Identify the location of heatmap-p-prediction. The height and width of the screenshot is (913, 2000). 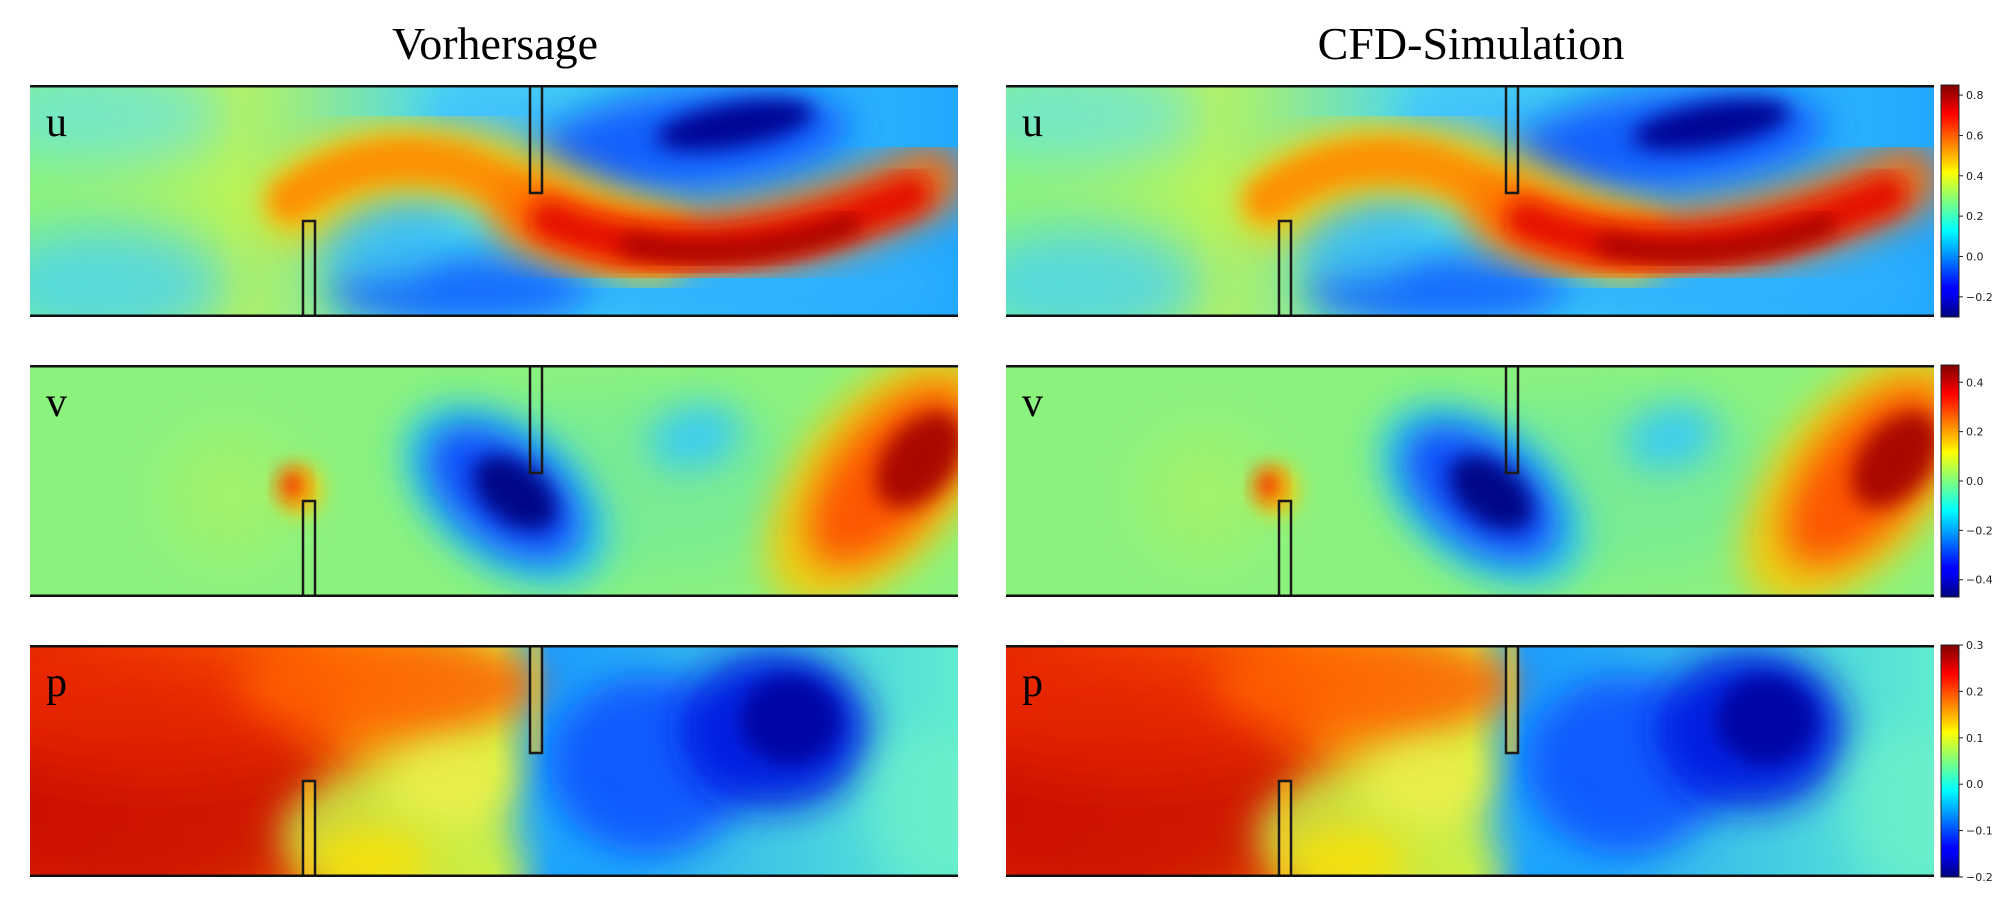
(494, 761).